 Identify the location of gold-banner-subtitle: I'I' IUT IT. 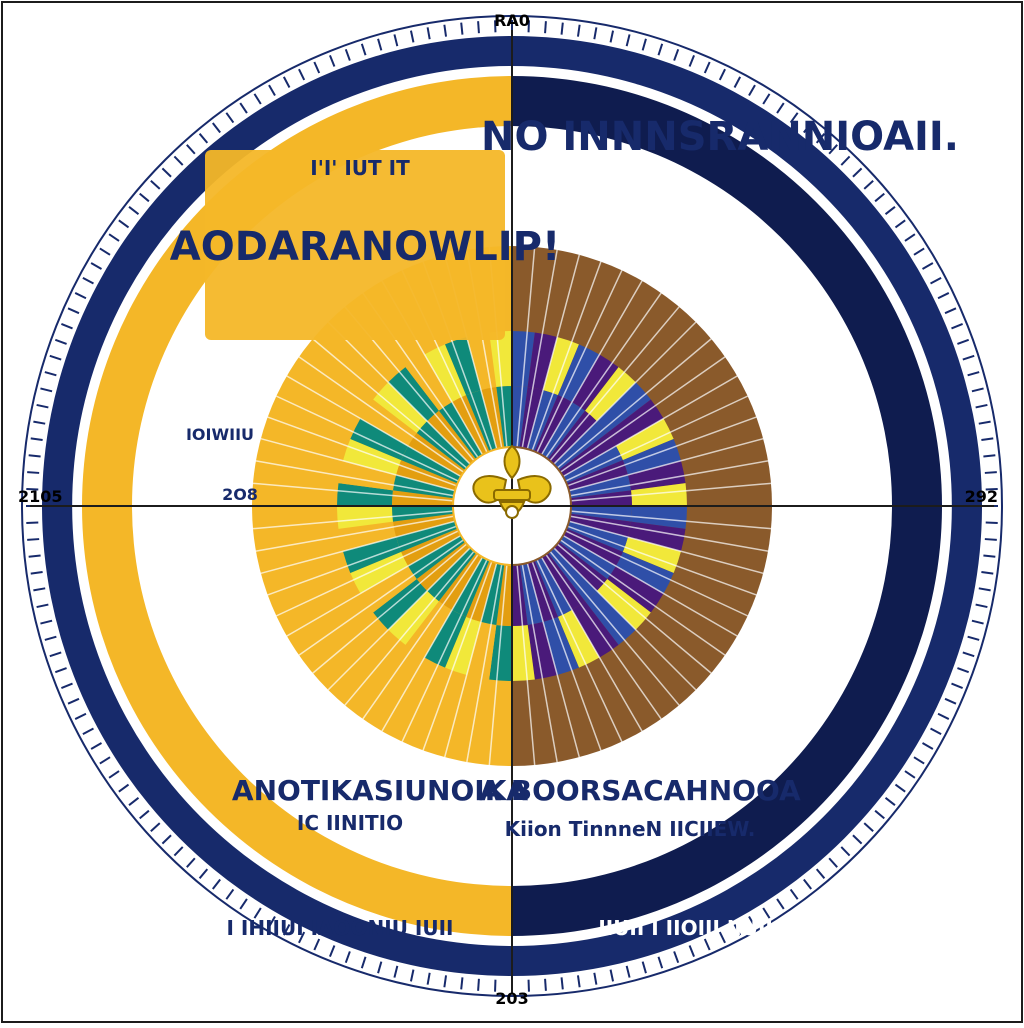
(360, 168).